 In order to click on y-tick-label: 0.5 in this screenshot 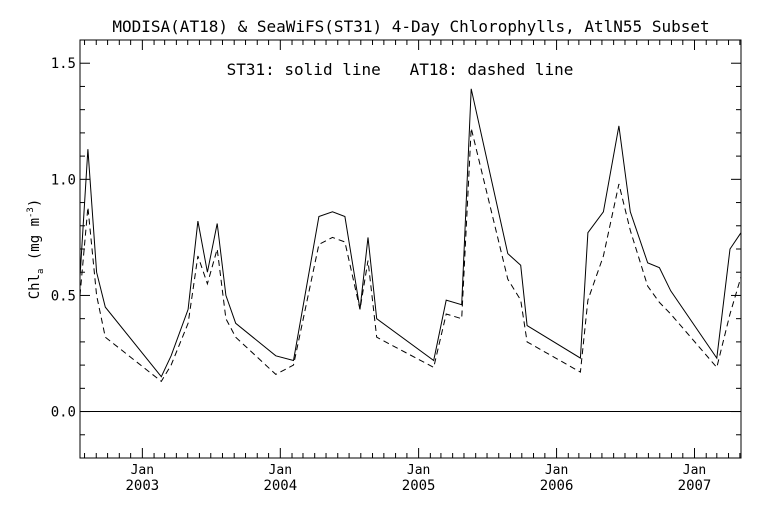, I will do `click(63, 296)`.